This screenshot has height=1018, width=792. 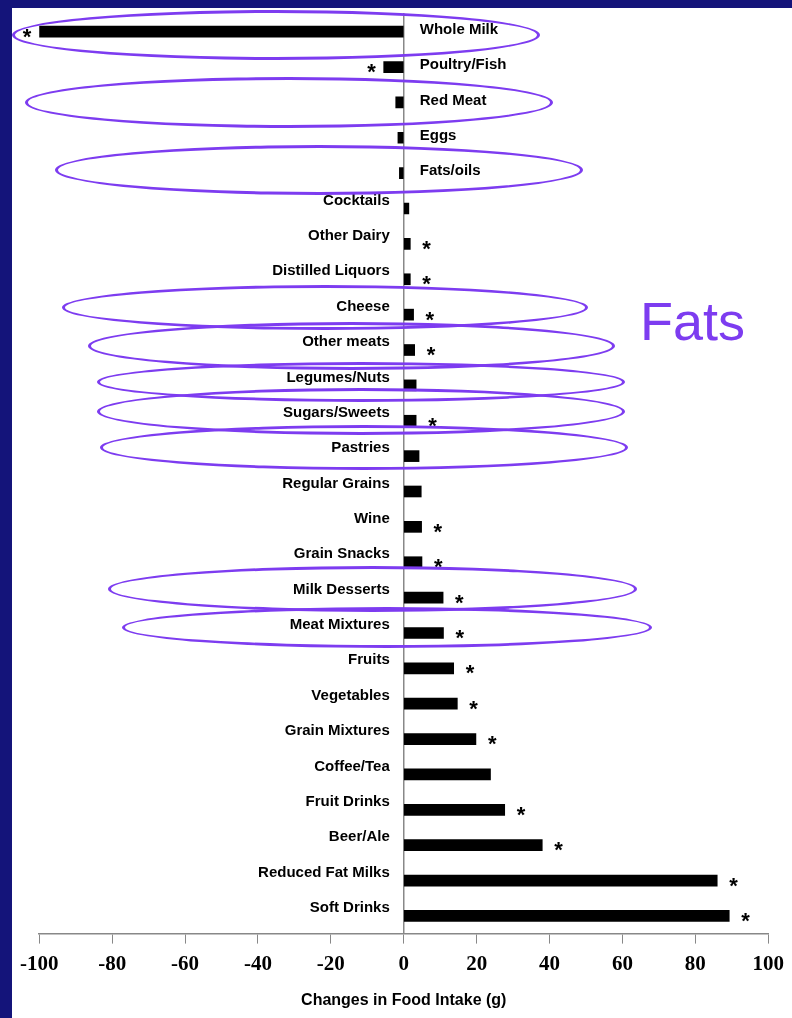 I want to click on x-tick-label: 80, so click(x=695, y=962).